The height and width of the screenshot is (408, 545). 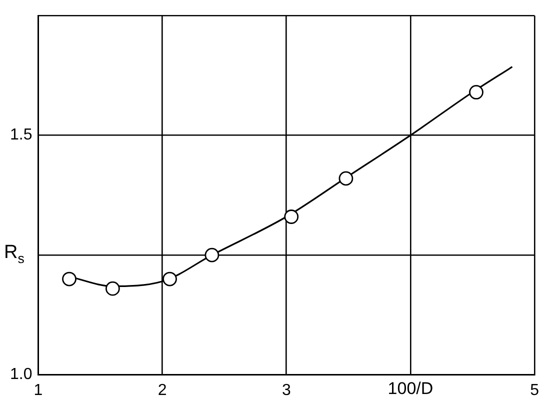 I want to click on x-tick-label: 2, so click(x=162, y=390).